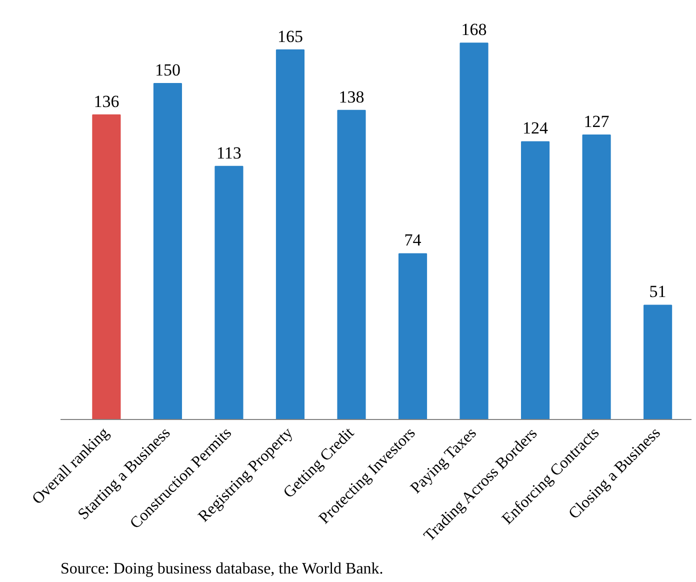  Describe the element at coordinates (474, 30) in the screenshot. I see `data-label: 168` at that location.